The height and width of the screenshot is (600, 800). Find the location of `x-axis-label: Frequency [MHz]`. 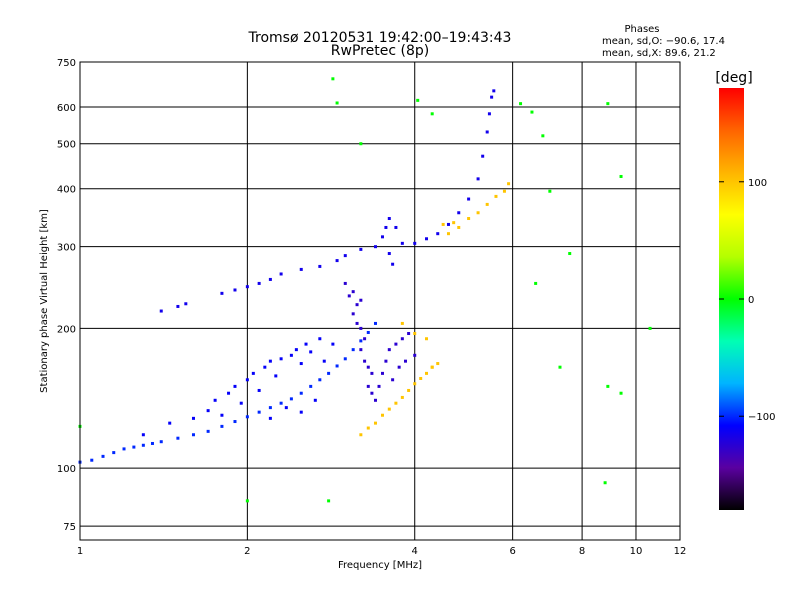

x-axis-label: Frequency [MHz] is located at coordinates (380, 565).